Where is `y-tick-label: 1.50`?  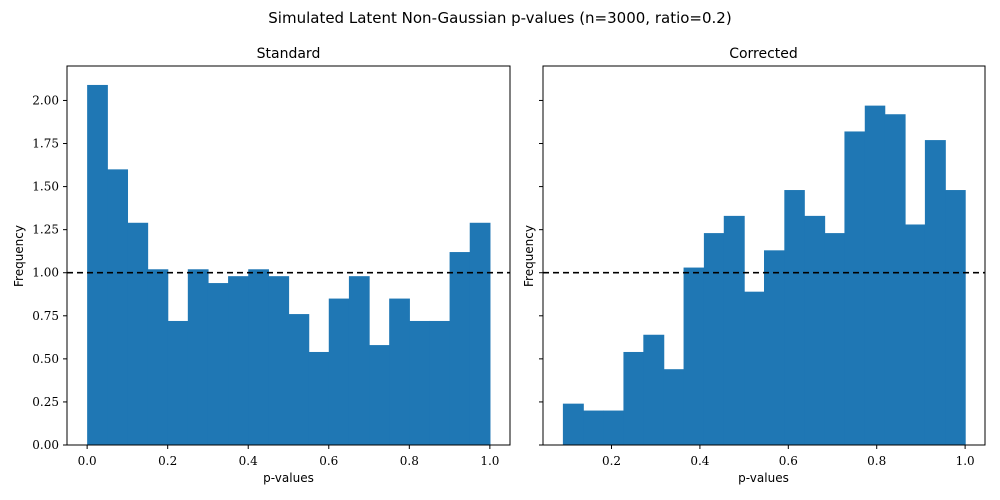
y-tick-label: 1.50 is located at coordinates (45, 187).